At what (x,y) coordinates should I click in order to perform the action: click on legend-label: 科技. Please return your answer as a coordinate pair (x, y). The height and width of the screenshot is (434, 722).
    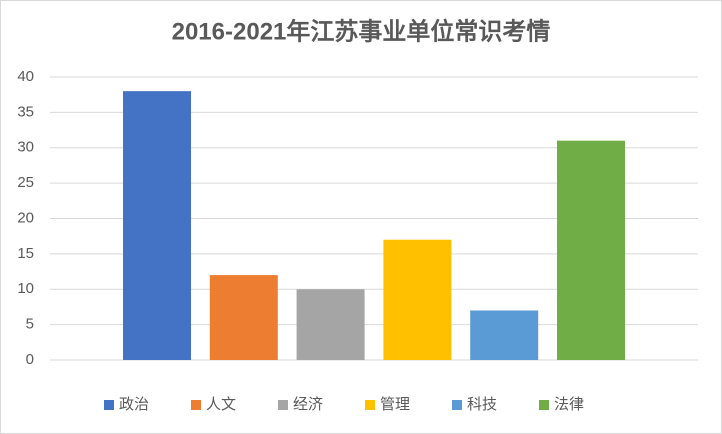
    Looking at the image, I should click on (482, 404).